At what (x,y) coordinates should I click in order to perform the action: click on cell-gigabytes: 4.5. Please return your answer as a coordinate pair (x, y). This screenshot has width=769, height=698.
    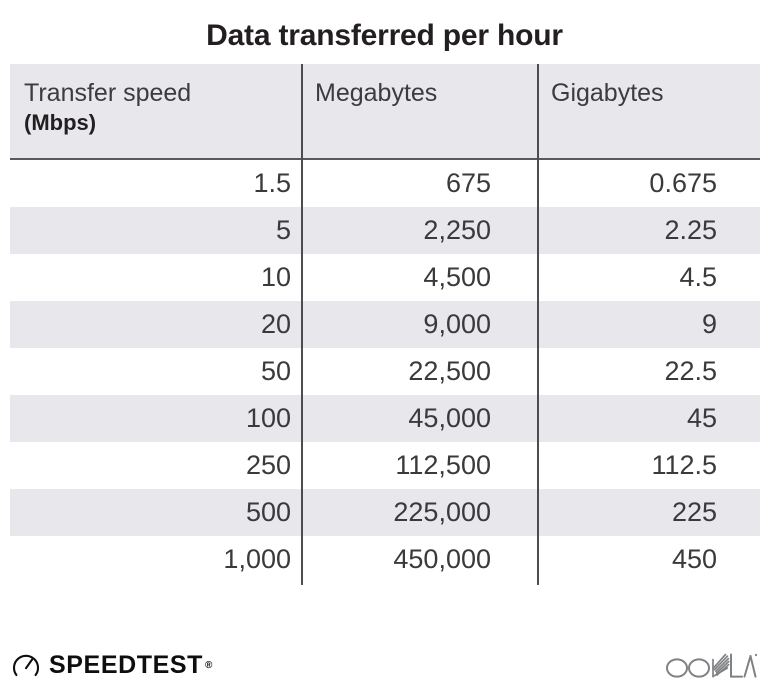
    Looking at the image, I should click on (698, 277).